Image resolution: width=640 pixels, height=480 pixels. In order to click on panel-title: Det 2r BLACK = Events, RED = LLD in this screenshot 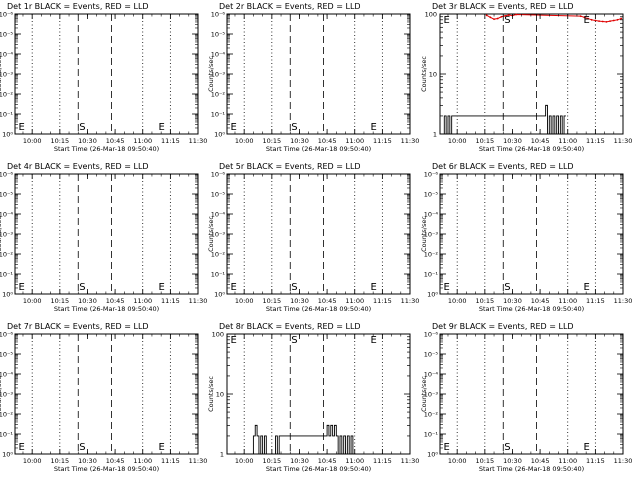, I will do `click(290, 6)`.